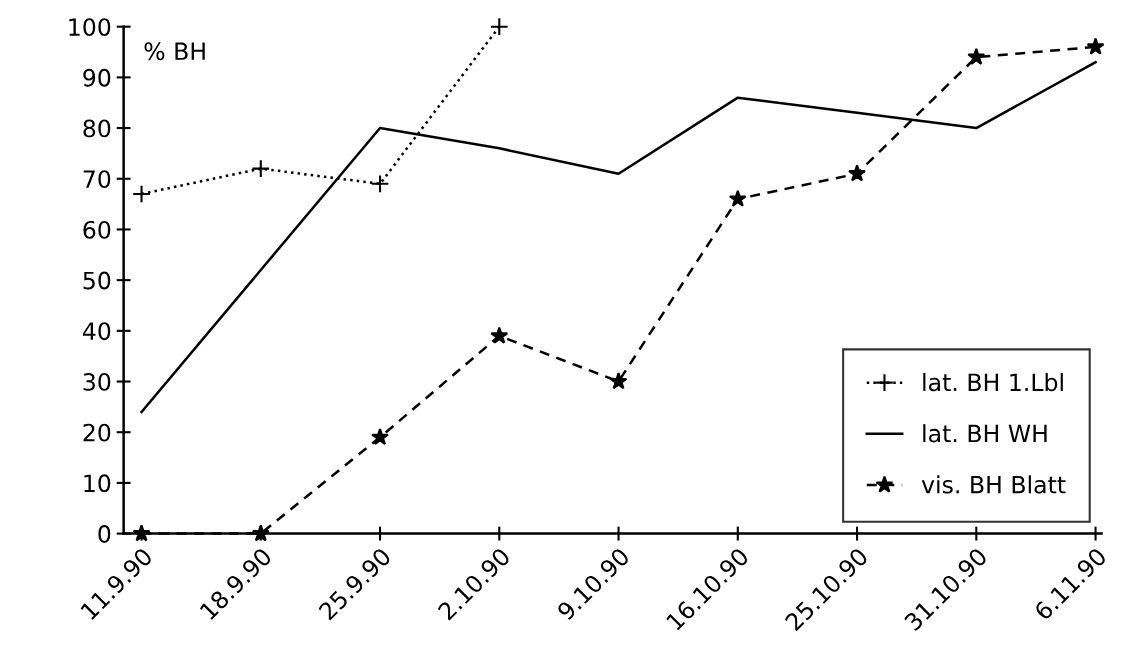 The image size is (1124, 667). I want to click on y-tick-label: 30, so click(97, 381).